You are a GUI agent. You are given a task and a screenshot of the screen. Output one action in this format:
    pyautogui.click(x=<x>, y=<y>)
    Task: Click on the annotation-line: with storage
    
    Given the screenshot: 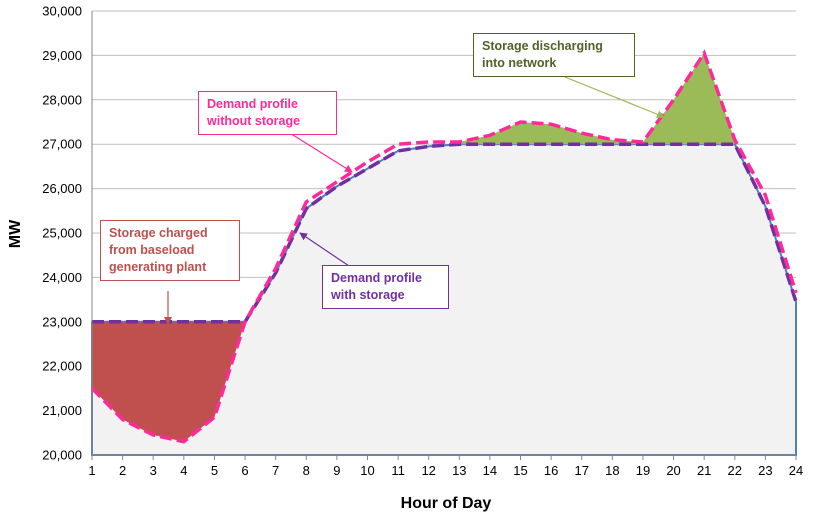 What is the action you would take?
    pyautogui.click(x=368, y=295)
    